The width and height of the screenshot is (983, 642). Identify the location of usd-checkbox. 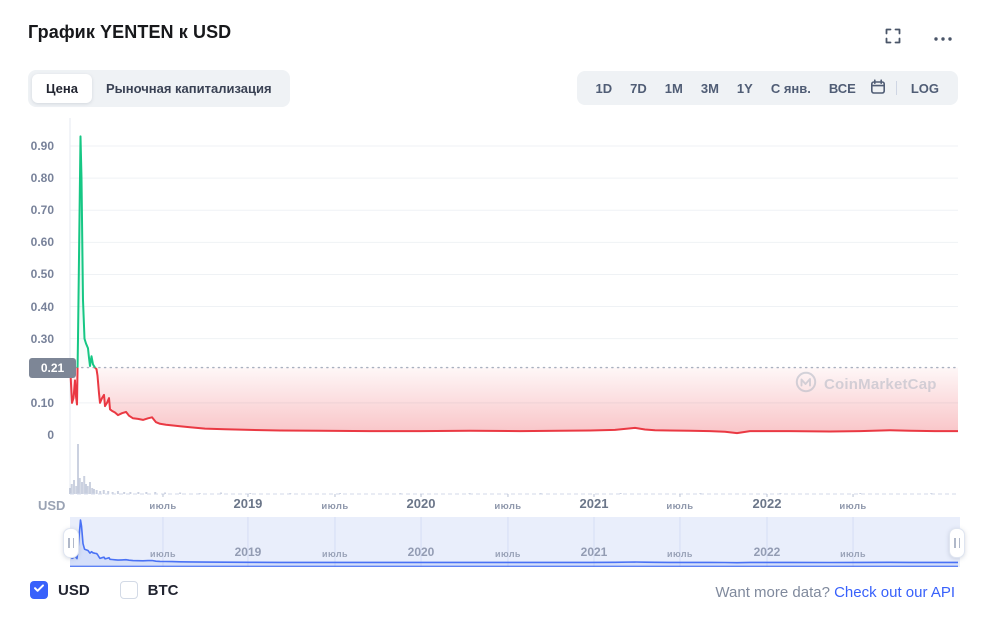
(39, 590).